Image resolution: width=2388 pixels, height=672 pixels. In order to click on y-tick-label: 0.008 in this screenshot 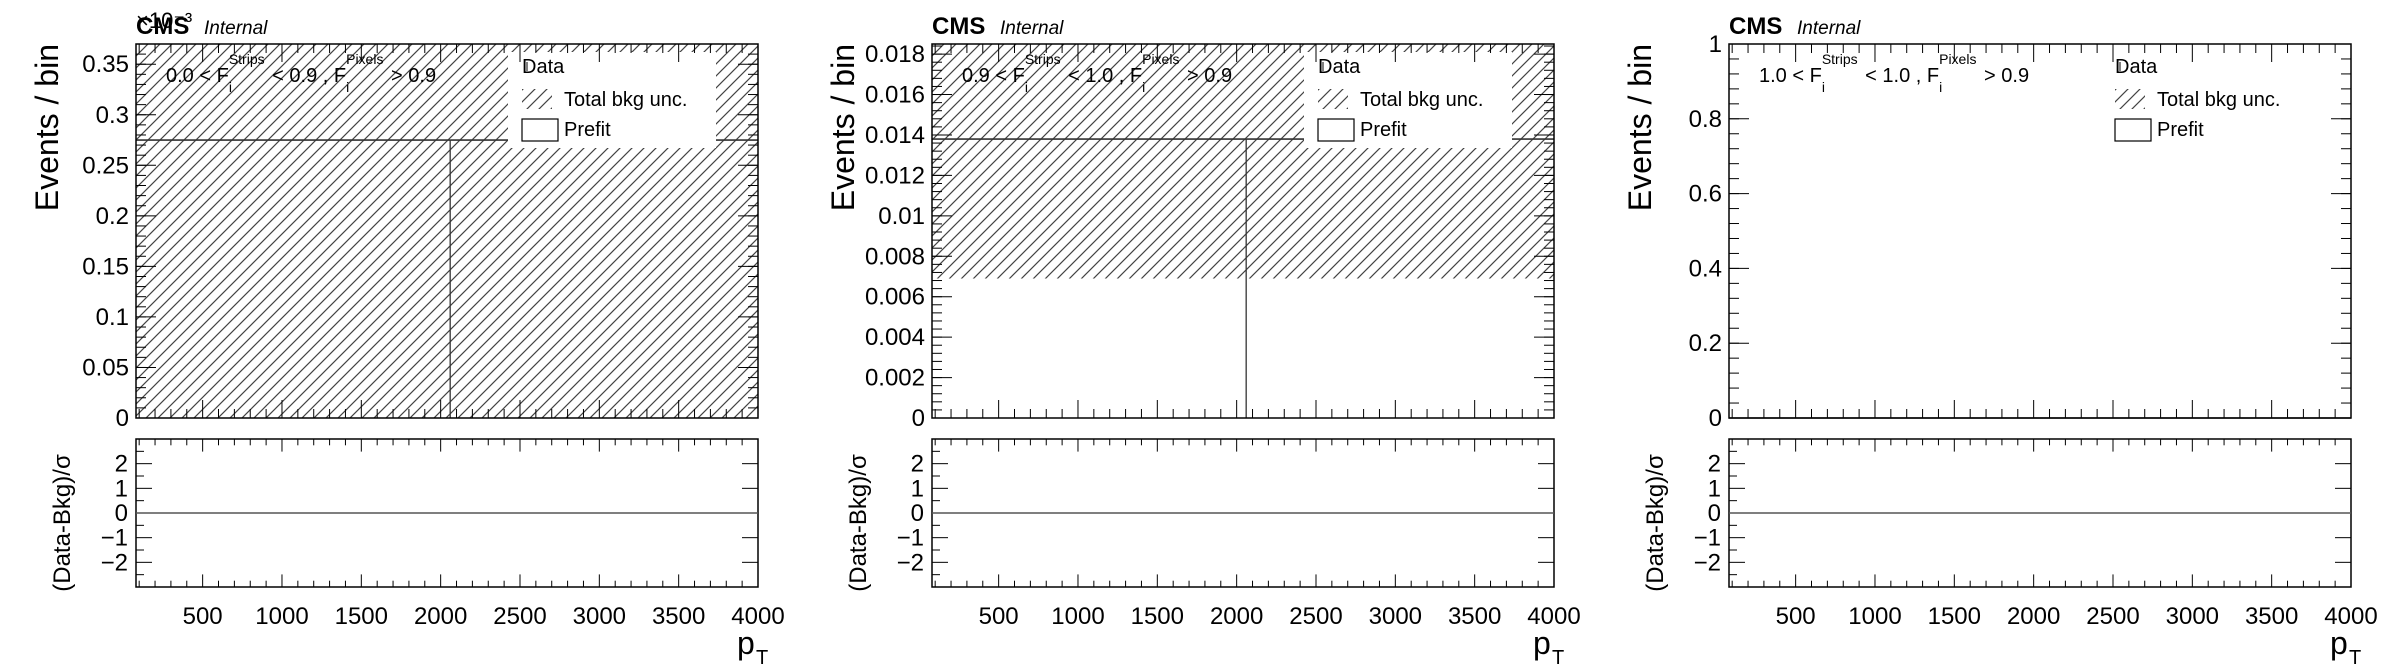, I will do `click(895, 256)`.